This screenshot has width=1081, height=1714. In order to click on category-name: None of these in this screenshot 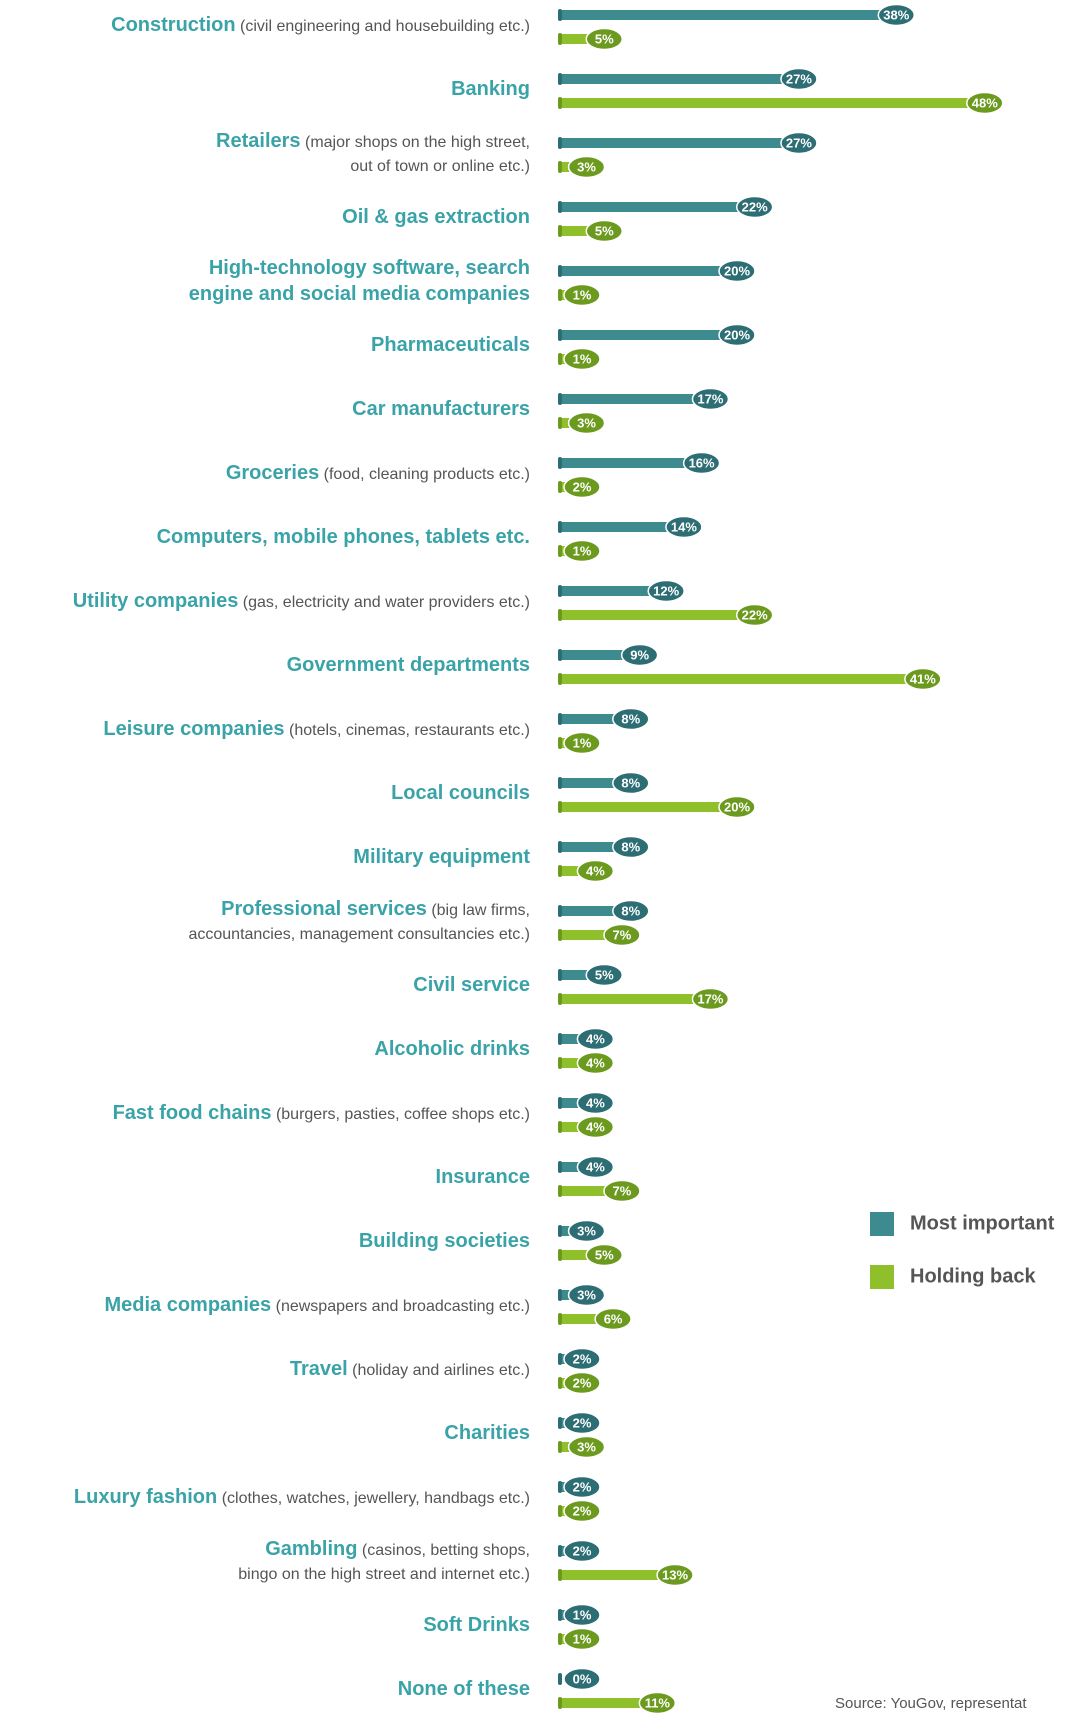, I will do `click(463, 1689)`.